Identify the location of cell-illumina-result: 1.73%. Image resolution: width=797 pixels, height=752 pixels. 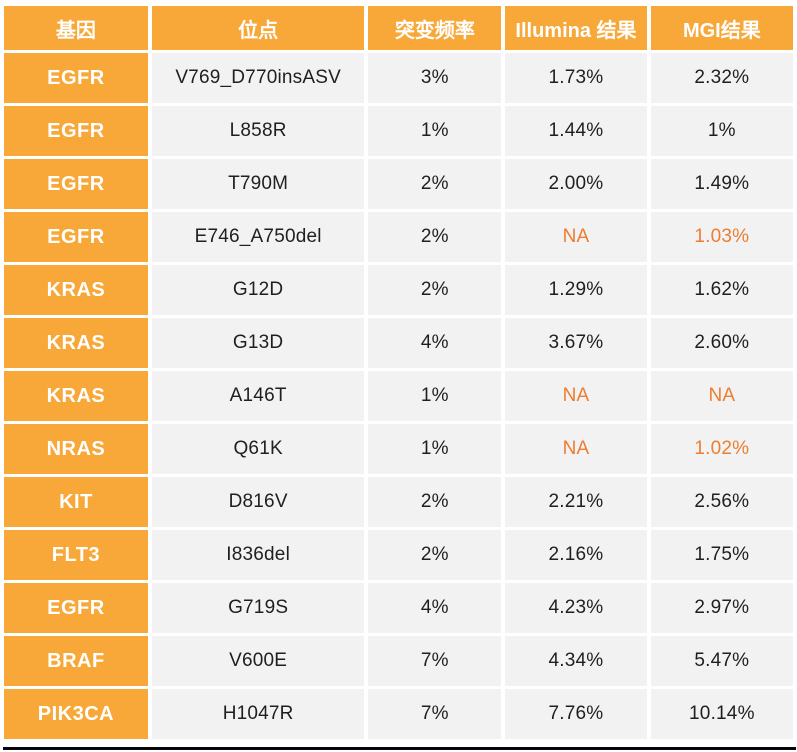
(576, 78).